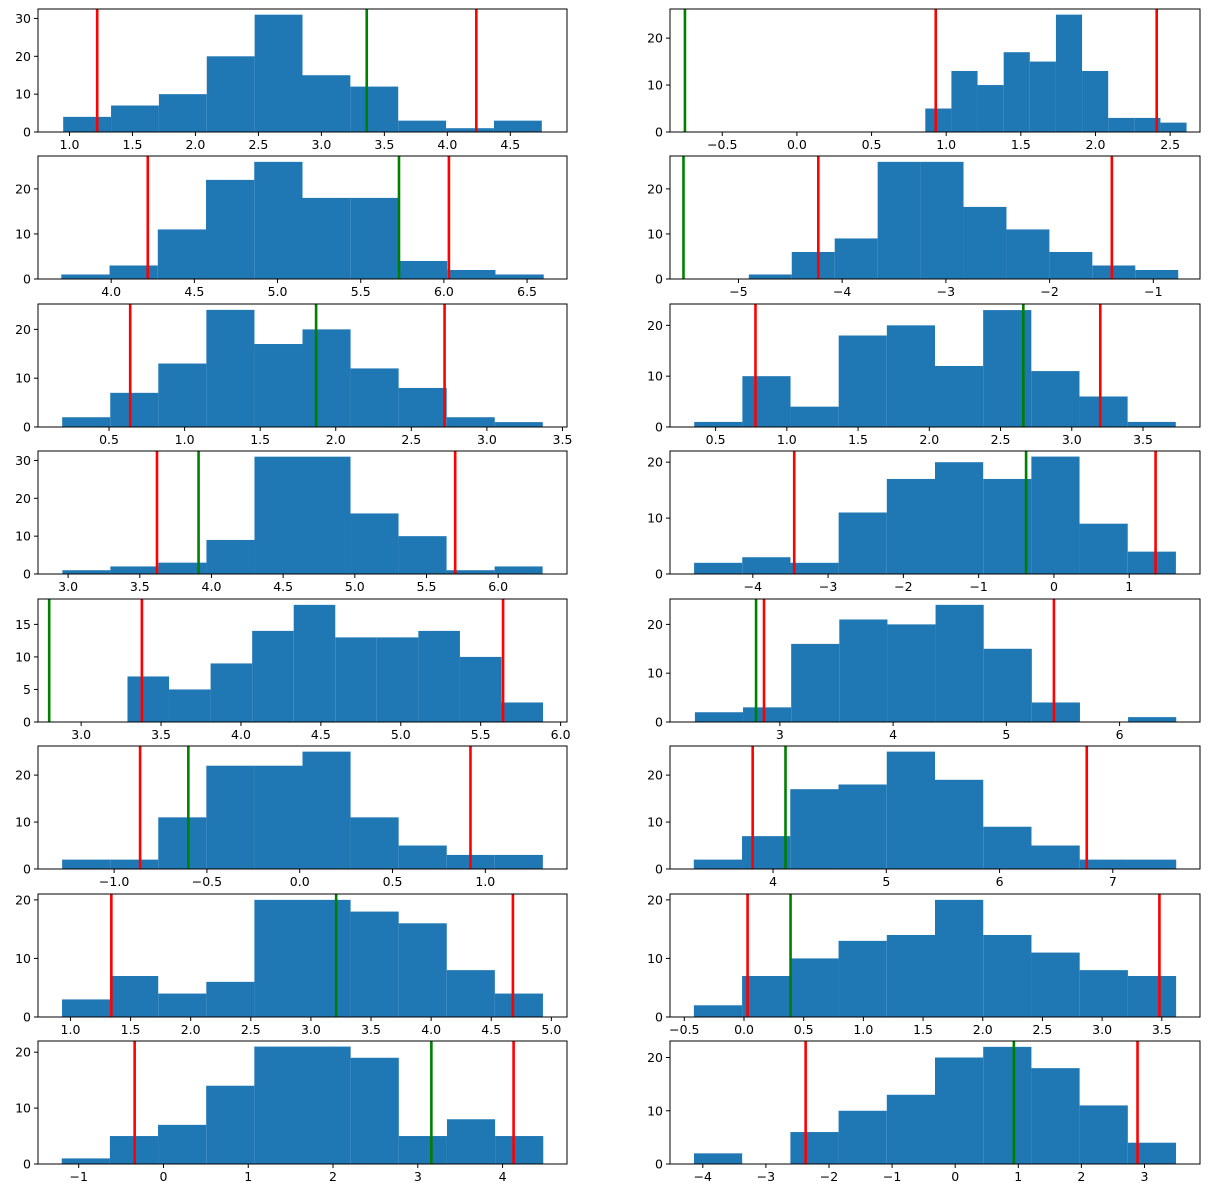  I want to click on x-tick-label: 6.0, so click(444, 291).